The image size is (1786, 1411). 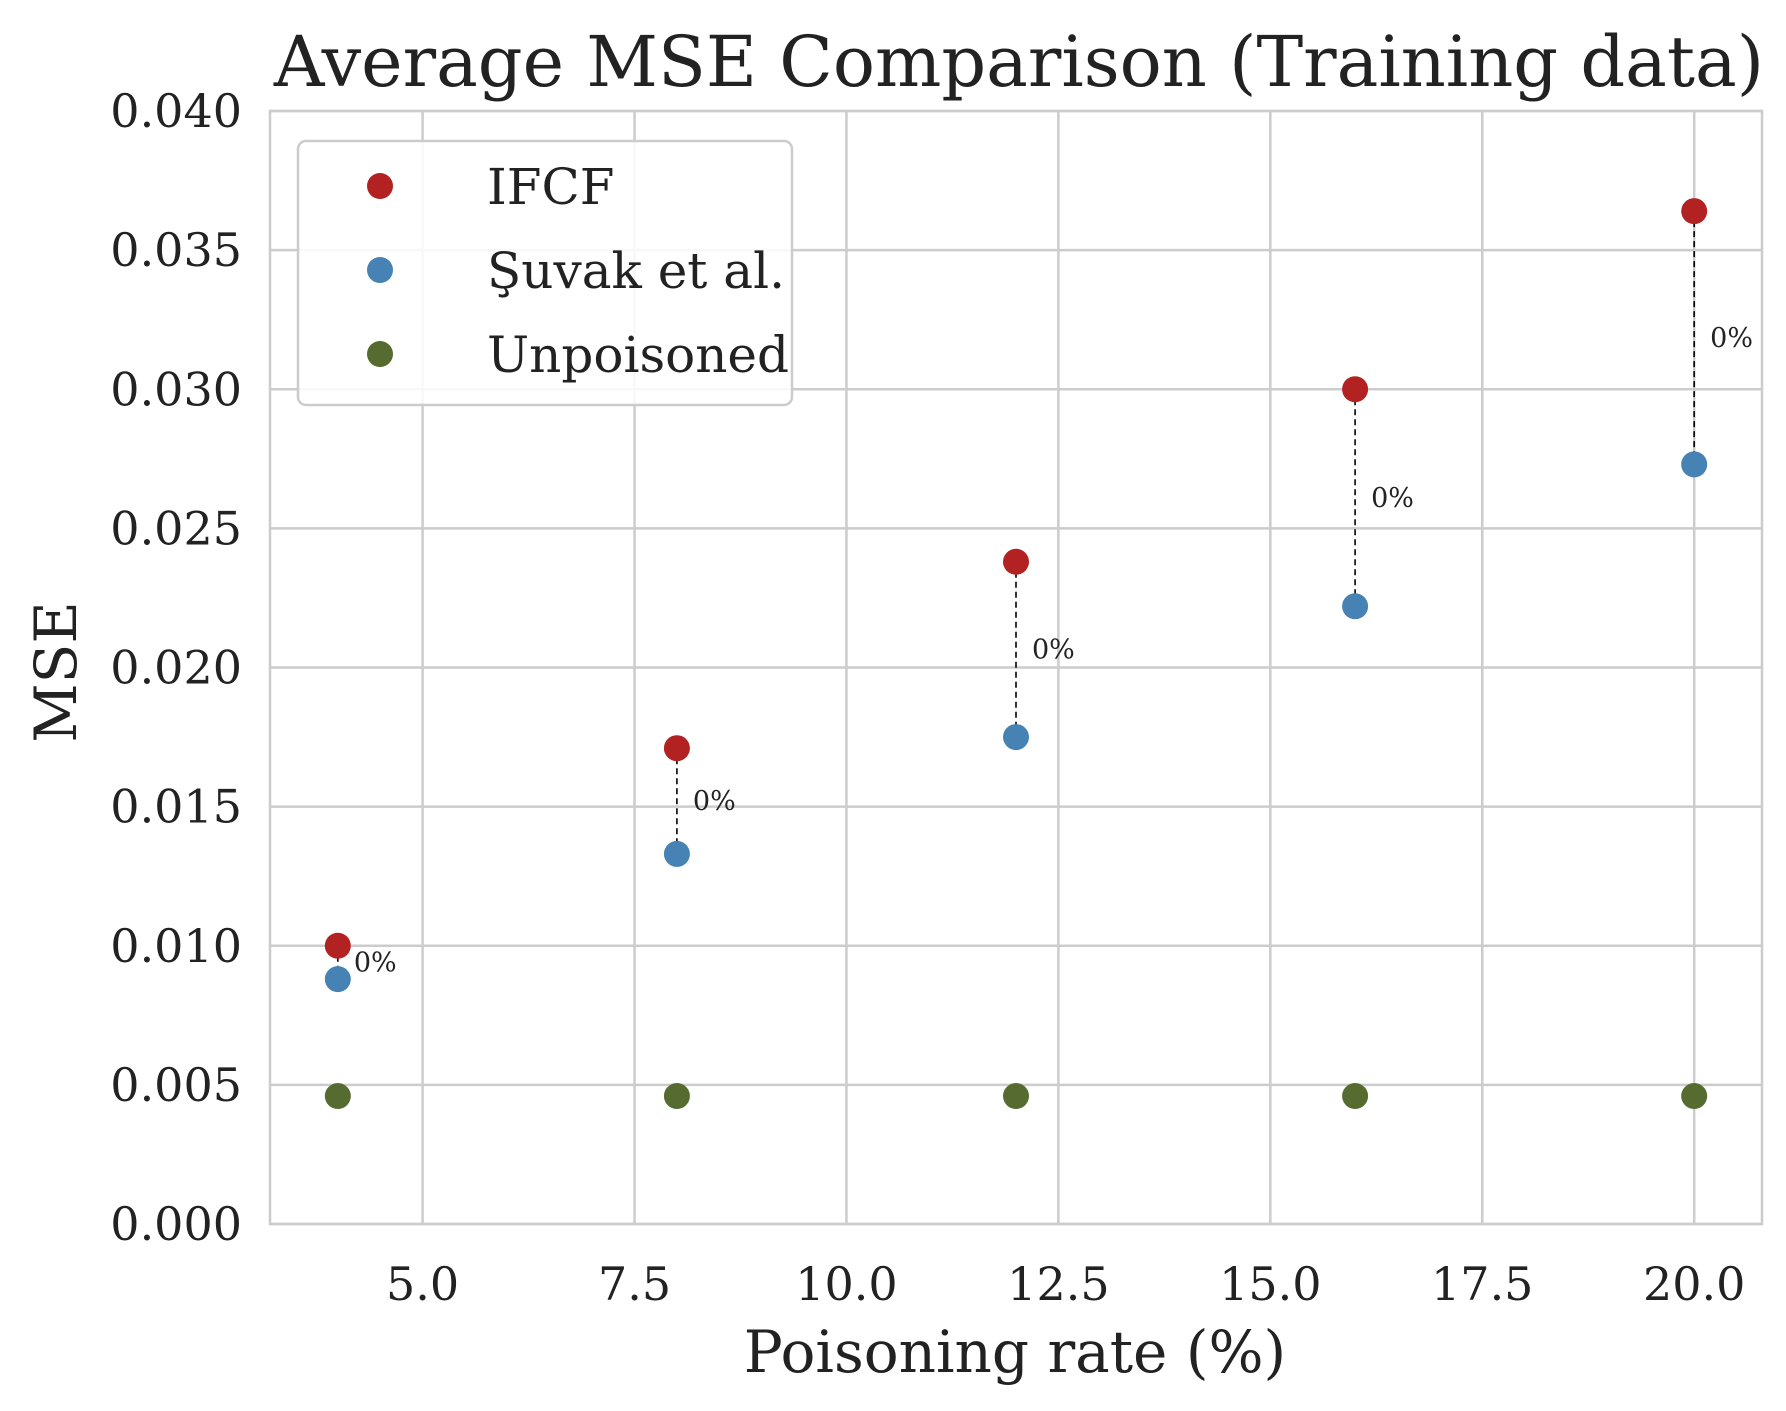 What do you see at coordinates (634, 1284) in the screenshot?
I see `x-tick-label: 7.5` at bounding box center [634, 1284].